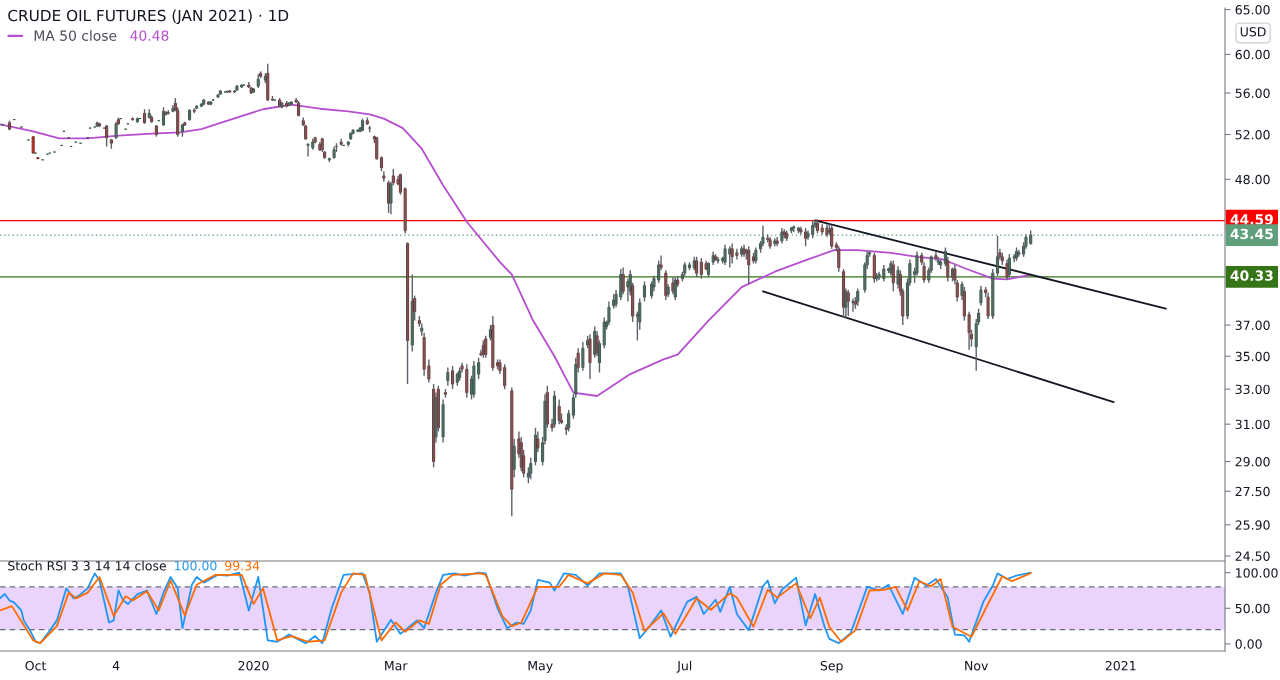  I want to click on annotation: 100.00, so click(196, 566).